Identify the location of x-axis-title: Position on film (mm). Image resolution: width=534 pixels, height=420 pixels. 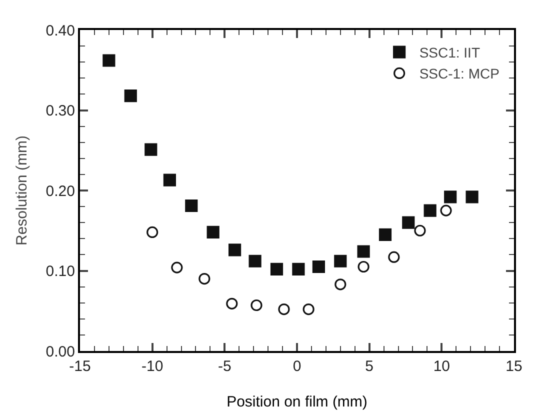
(297, 402).